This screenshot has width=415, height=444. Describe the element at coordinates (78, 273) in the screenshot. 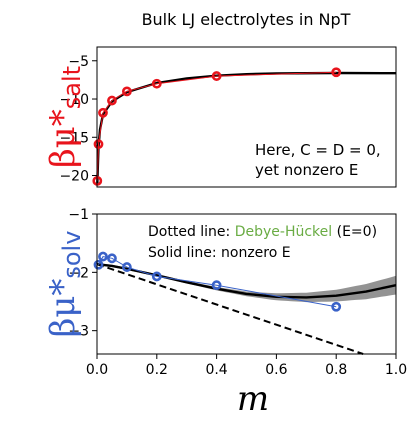

I see `y-tick-label: −2` at that location.